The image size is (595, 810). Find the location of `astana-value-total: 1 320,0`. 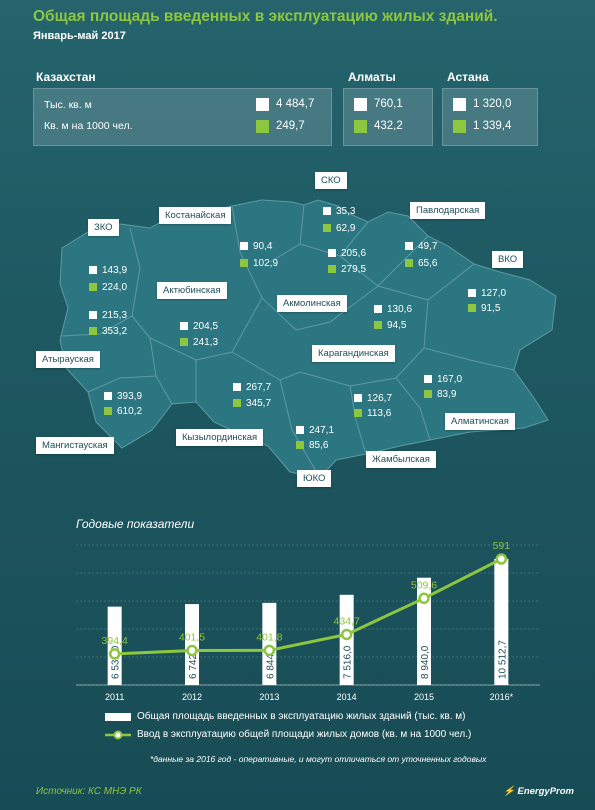

astana-value-total: 1 320,0 is located at coordinates (492, 104).